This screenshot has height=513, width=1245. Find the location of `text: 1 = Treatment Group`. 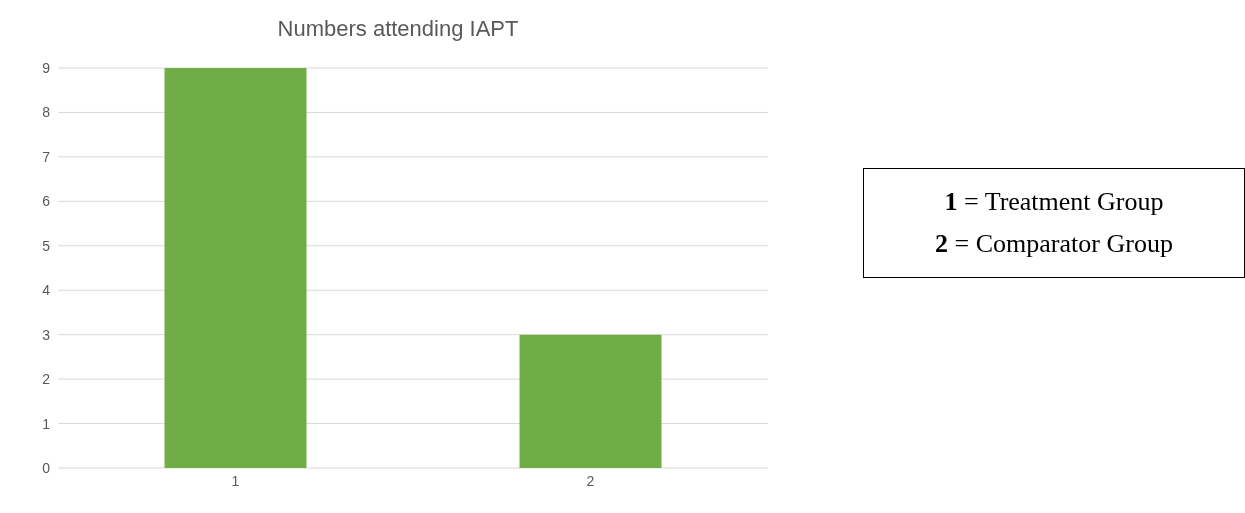

text: 1 = Treatment Group is located at coordinates (1054, 202).